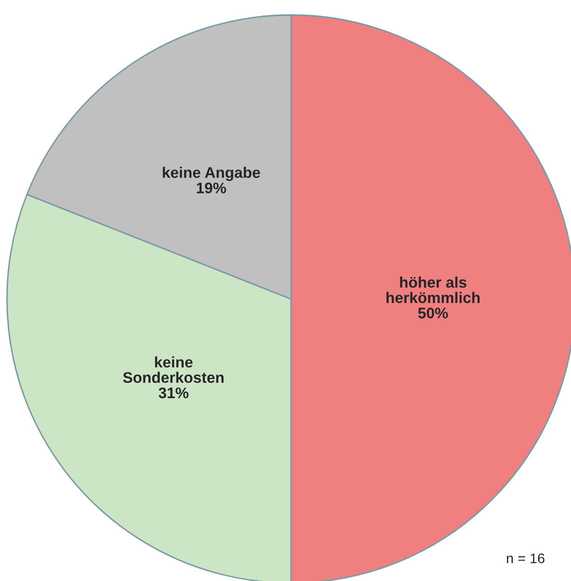 The image size is (571, 581). What do you see at coordinates (173, 369) in the screenshot?
I see `slice-label: keine Sonderkosten` at bounding box center [173, 369].